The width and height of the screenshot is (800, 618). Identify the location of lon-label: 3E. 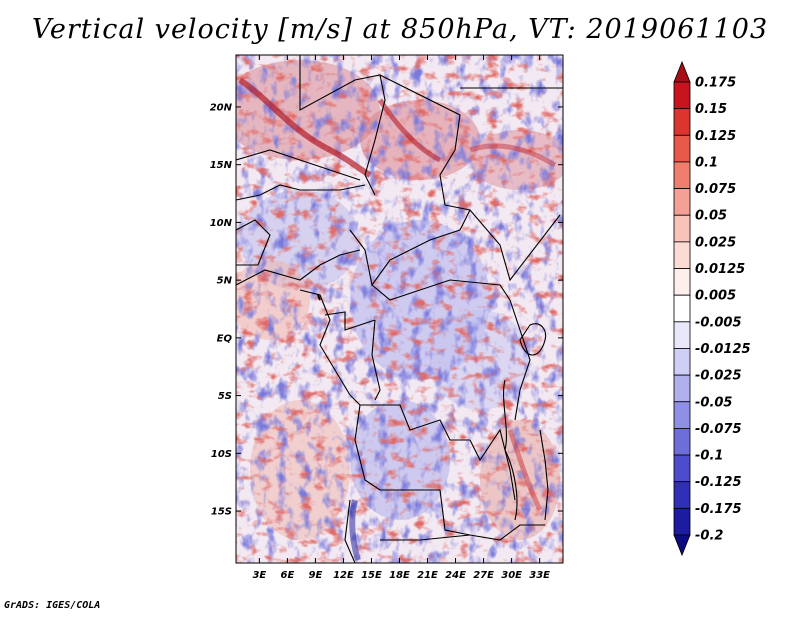
(259, 575).